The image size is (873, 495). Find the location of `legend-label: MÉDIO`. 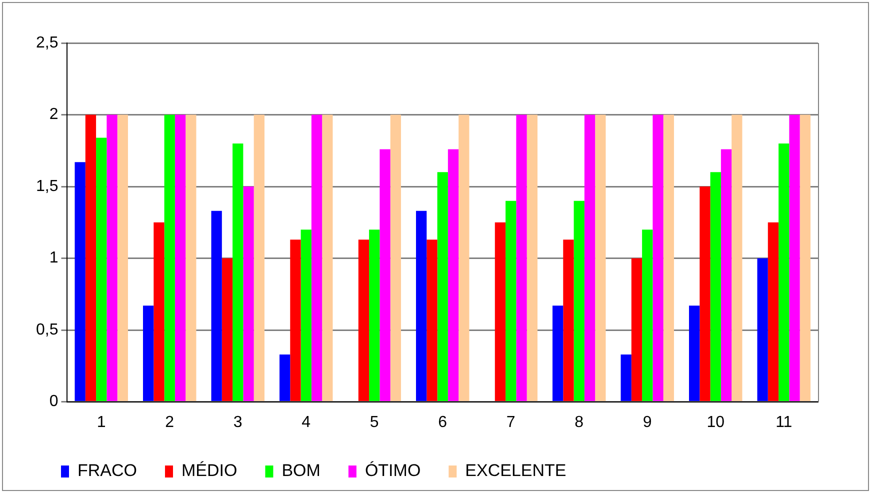

legend-label: MÉDIO is located at coordinates (210, 470).